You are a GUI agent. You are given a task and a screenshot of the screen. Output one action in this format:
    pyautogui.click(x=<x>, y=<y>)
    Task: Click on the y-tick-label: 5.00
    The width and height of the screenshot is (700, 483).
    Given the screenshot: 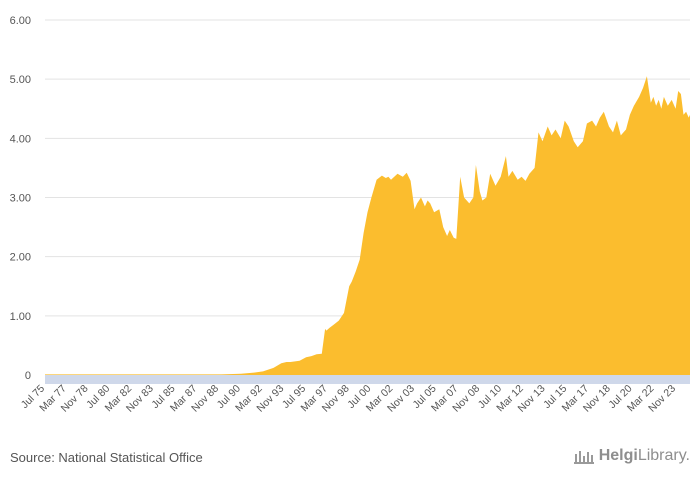 What is the action you would take?
    pyautogui.click(x=20, y=80)
    